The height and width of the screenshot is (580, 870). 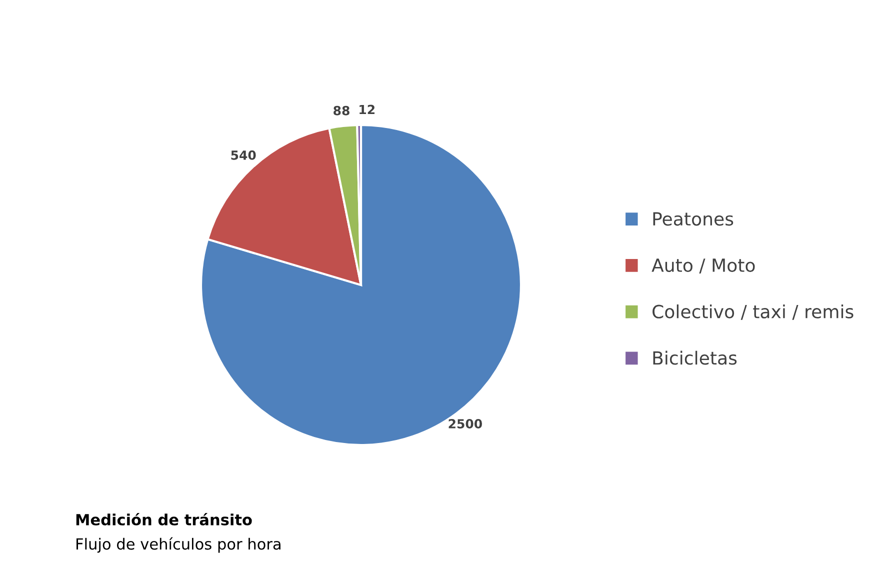 What do you see at coordinates (342, 111) in the screenshot?
I see `data-label: 88` at bounding box center [342, 111].